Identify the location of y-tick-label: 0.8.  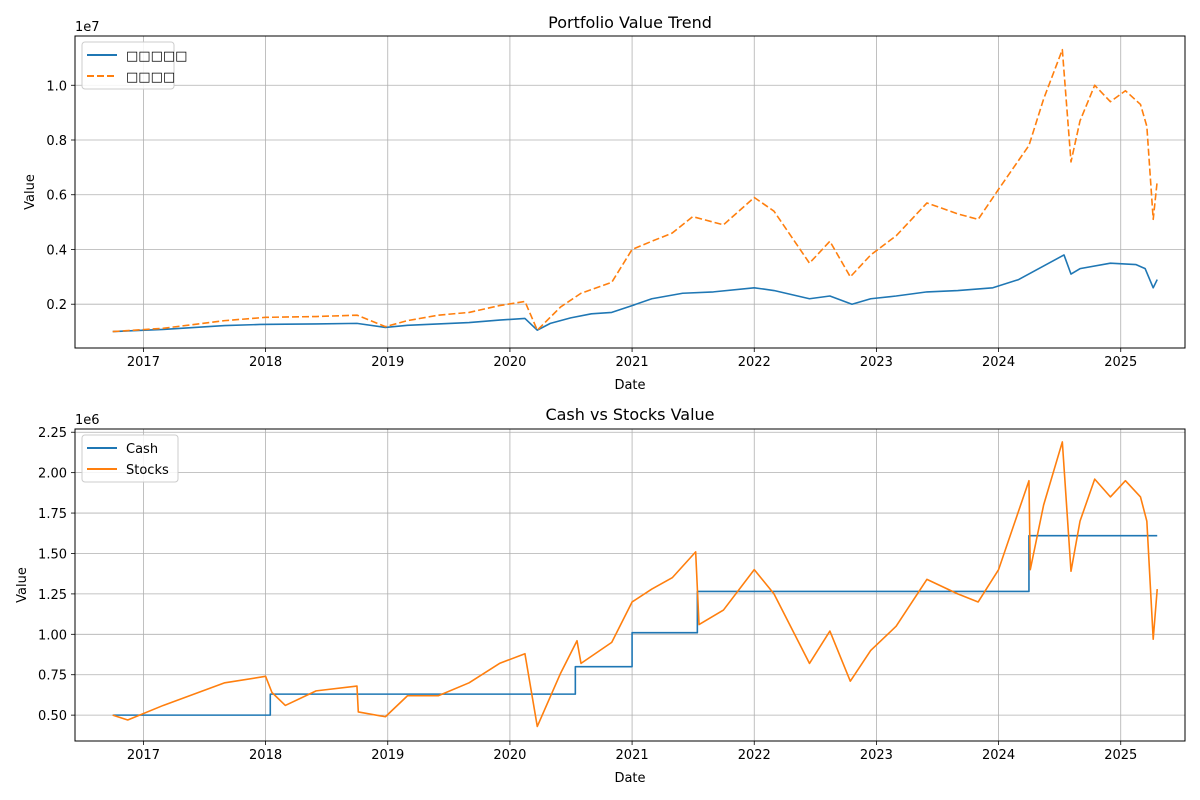
(56, 141).